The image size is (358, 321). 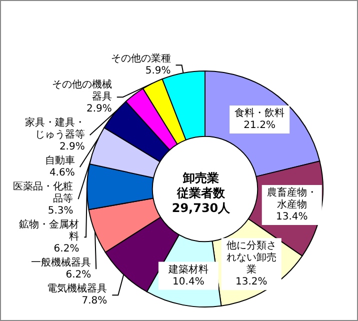 What do you see at coordinates (61, 262) in the screenshot?
I see `slice-label: 一般機械器具` at bounding box center [61, 262].